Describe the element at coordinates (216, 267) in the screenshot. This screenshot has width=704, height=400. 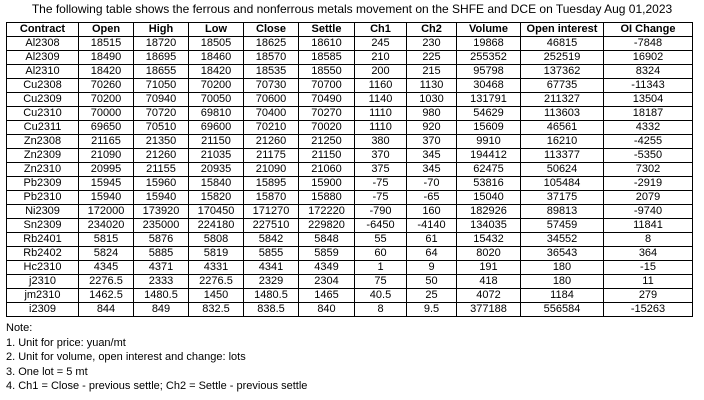
I see `table-cell: 4331` at that location.